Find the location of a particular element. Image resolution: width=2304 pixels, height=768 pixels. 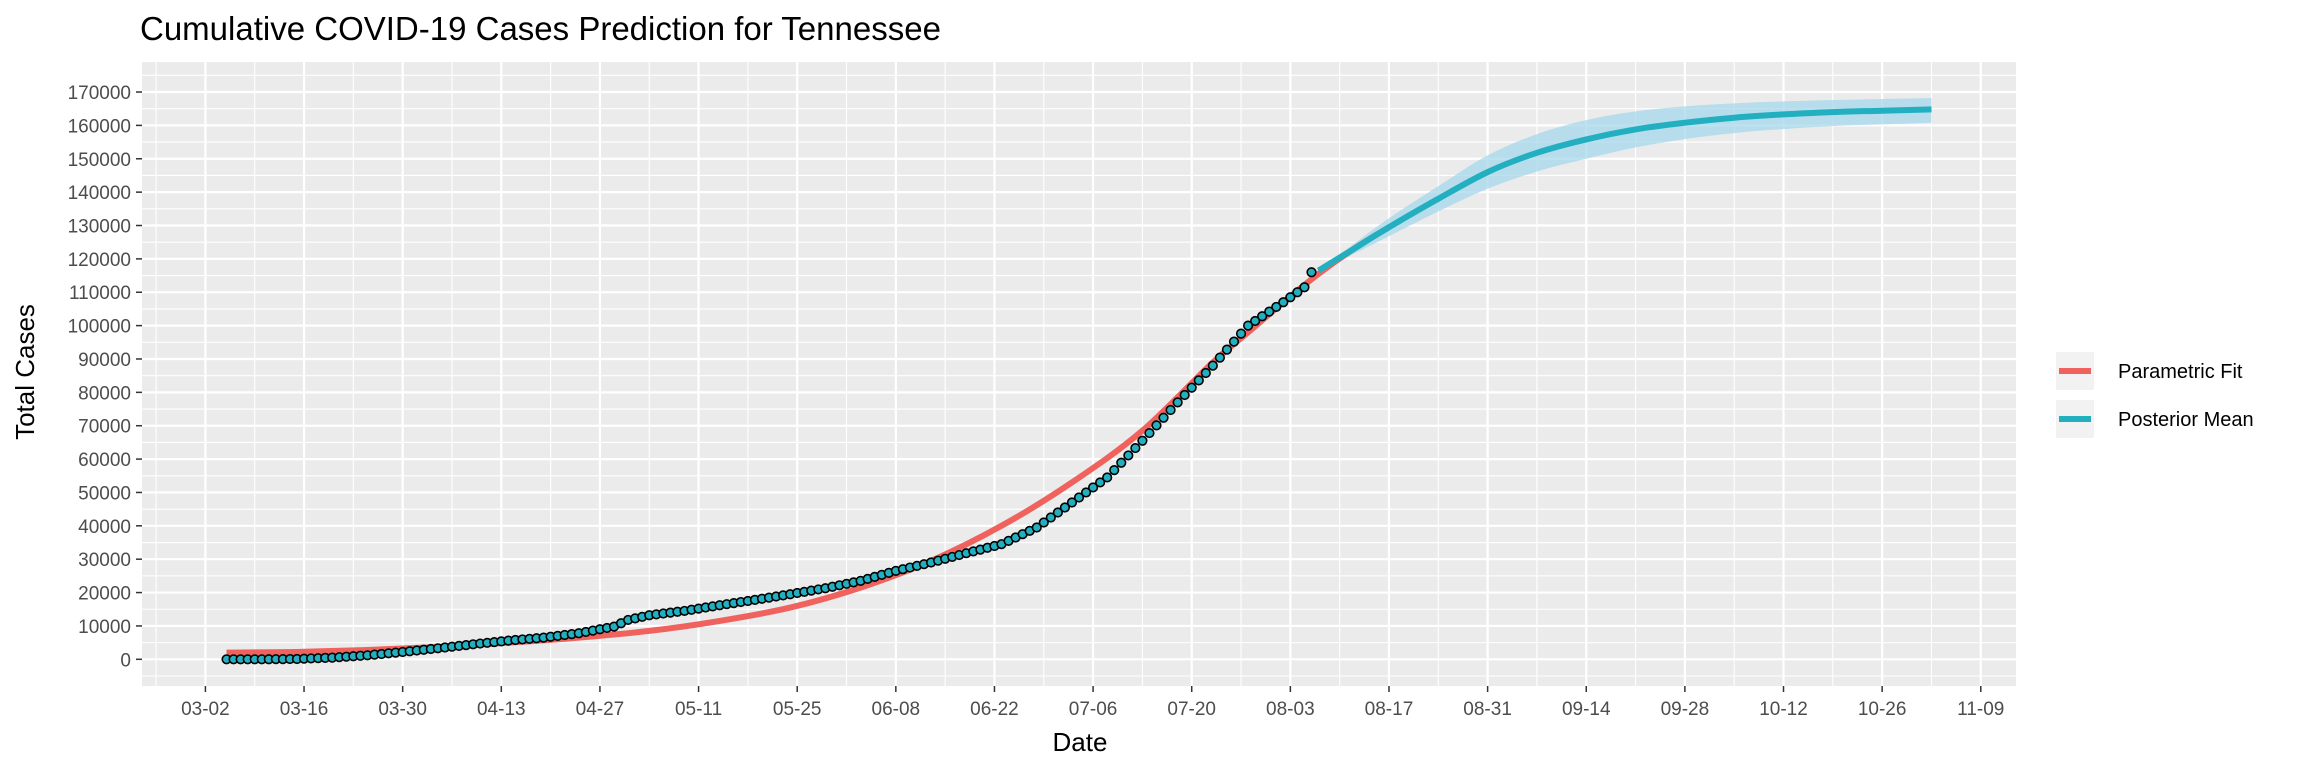

y-tick-label: 10000 is located at coordinates (104, 627).